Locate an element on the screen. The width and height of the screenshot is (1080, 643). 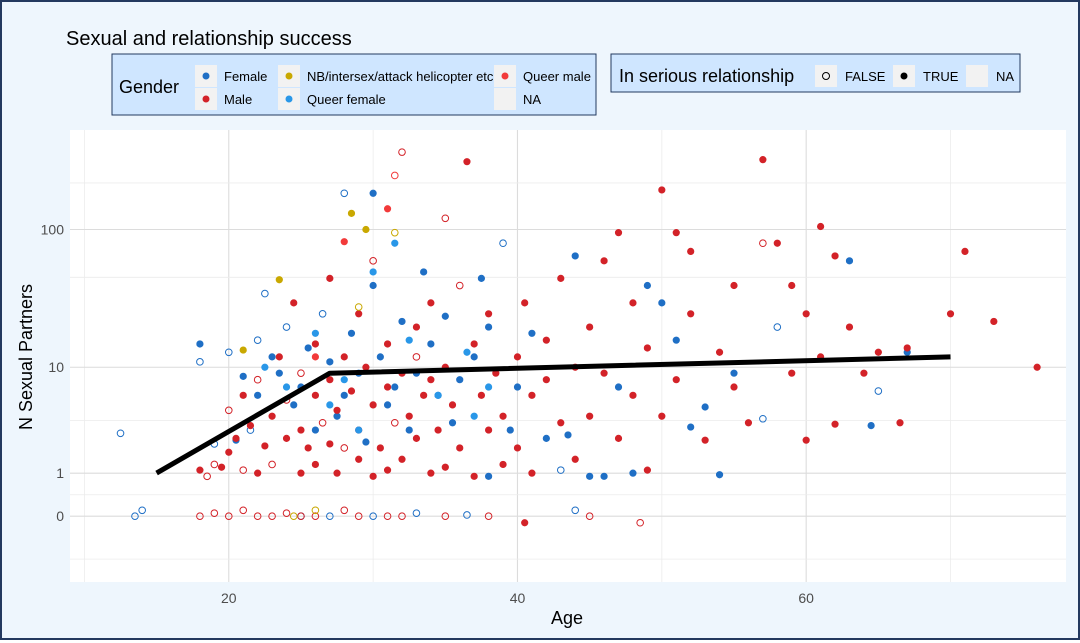
legend-label: Queer male is located at coordinates (557, 76).